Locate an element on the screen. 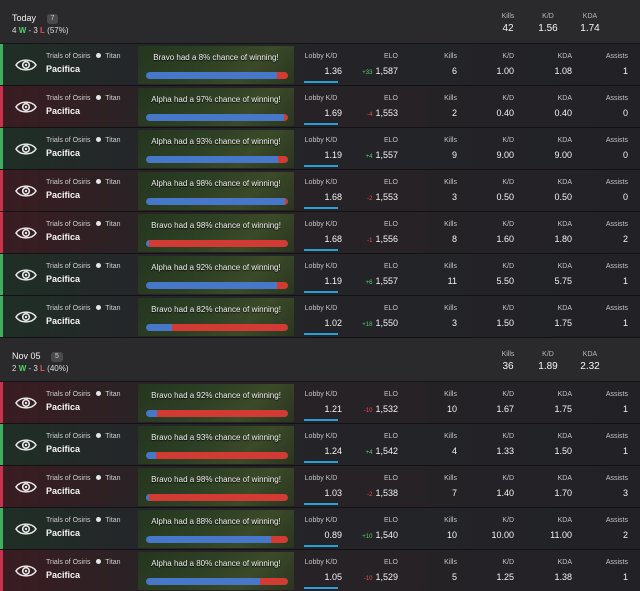 This screenshot has width=640, height=591. separator-dot-icon is located at coordinates (99, 307).